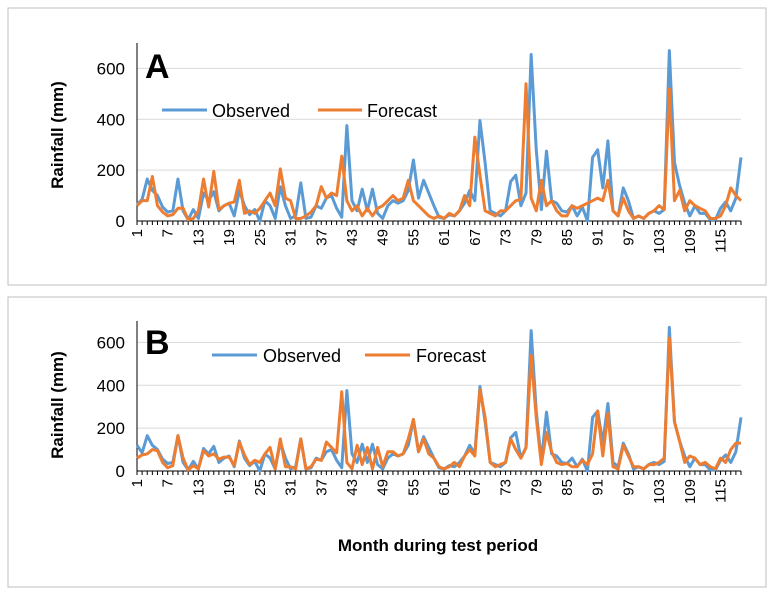 This screenshot has width=775, height=597. What do you see at coordinates (198, 237) in the screenshot?
I see `panel-a-x-tick-label: 13` at bounding box center [198, 237].